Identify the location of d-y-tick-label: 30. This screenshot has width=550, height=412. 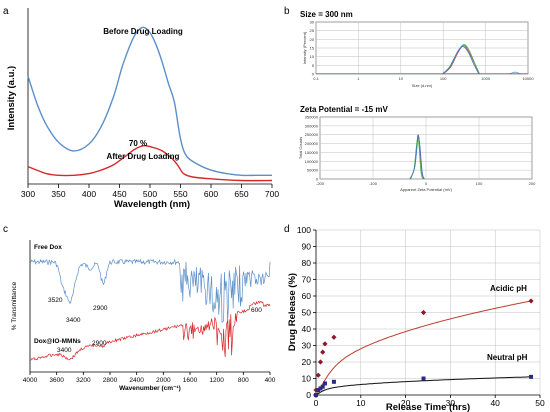
(307, 346).